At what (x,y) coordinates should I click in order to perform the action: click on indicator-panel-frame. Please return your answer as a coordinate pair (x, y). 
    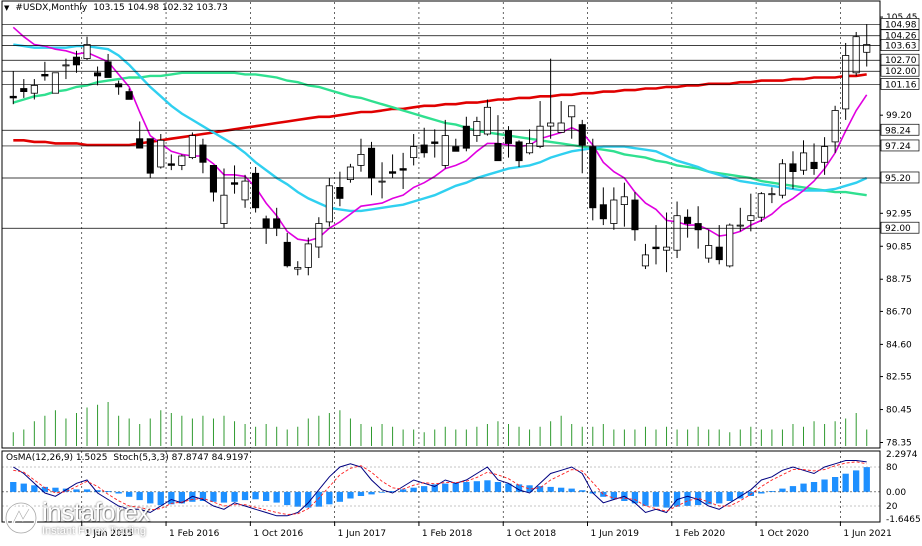
    Looking at the image, I should click on (441, 486).